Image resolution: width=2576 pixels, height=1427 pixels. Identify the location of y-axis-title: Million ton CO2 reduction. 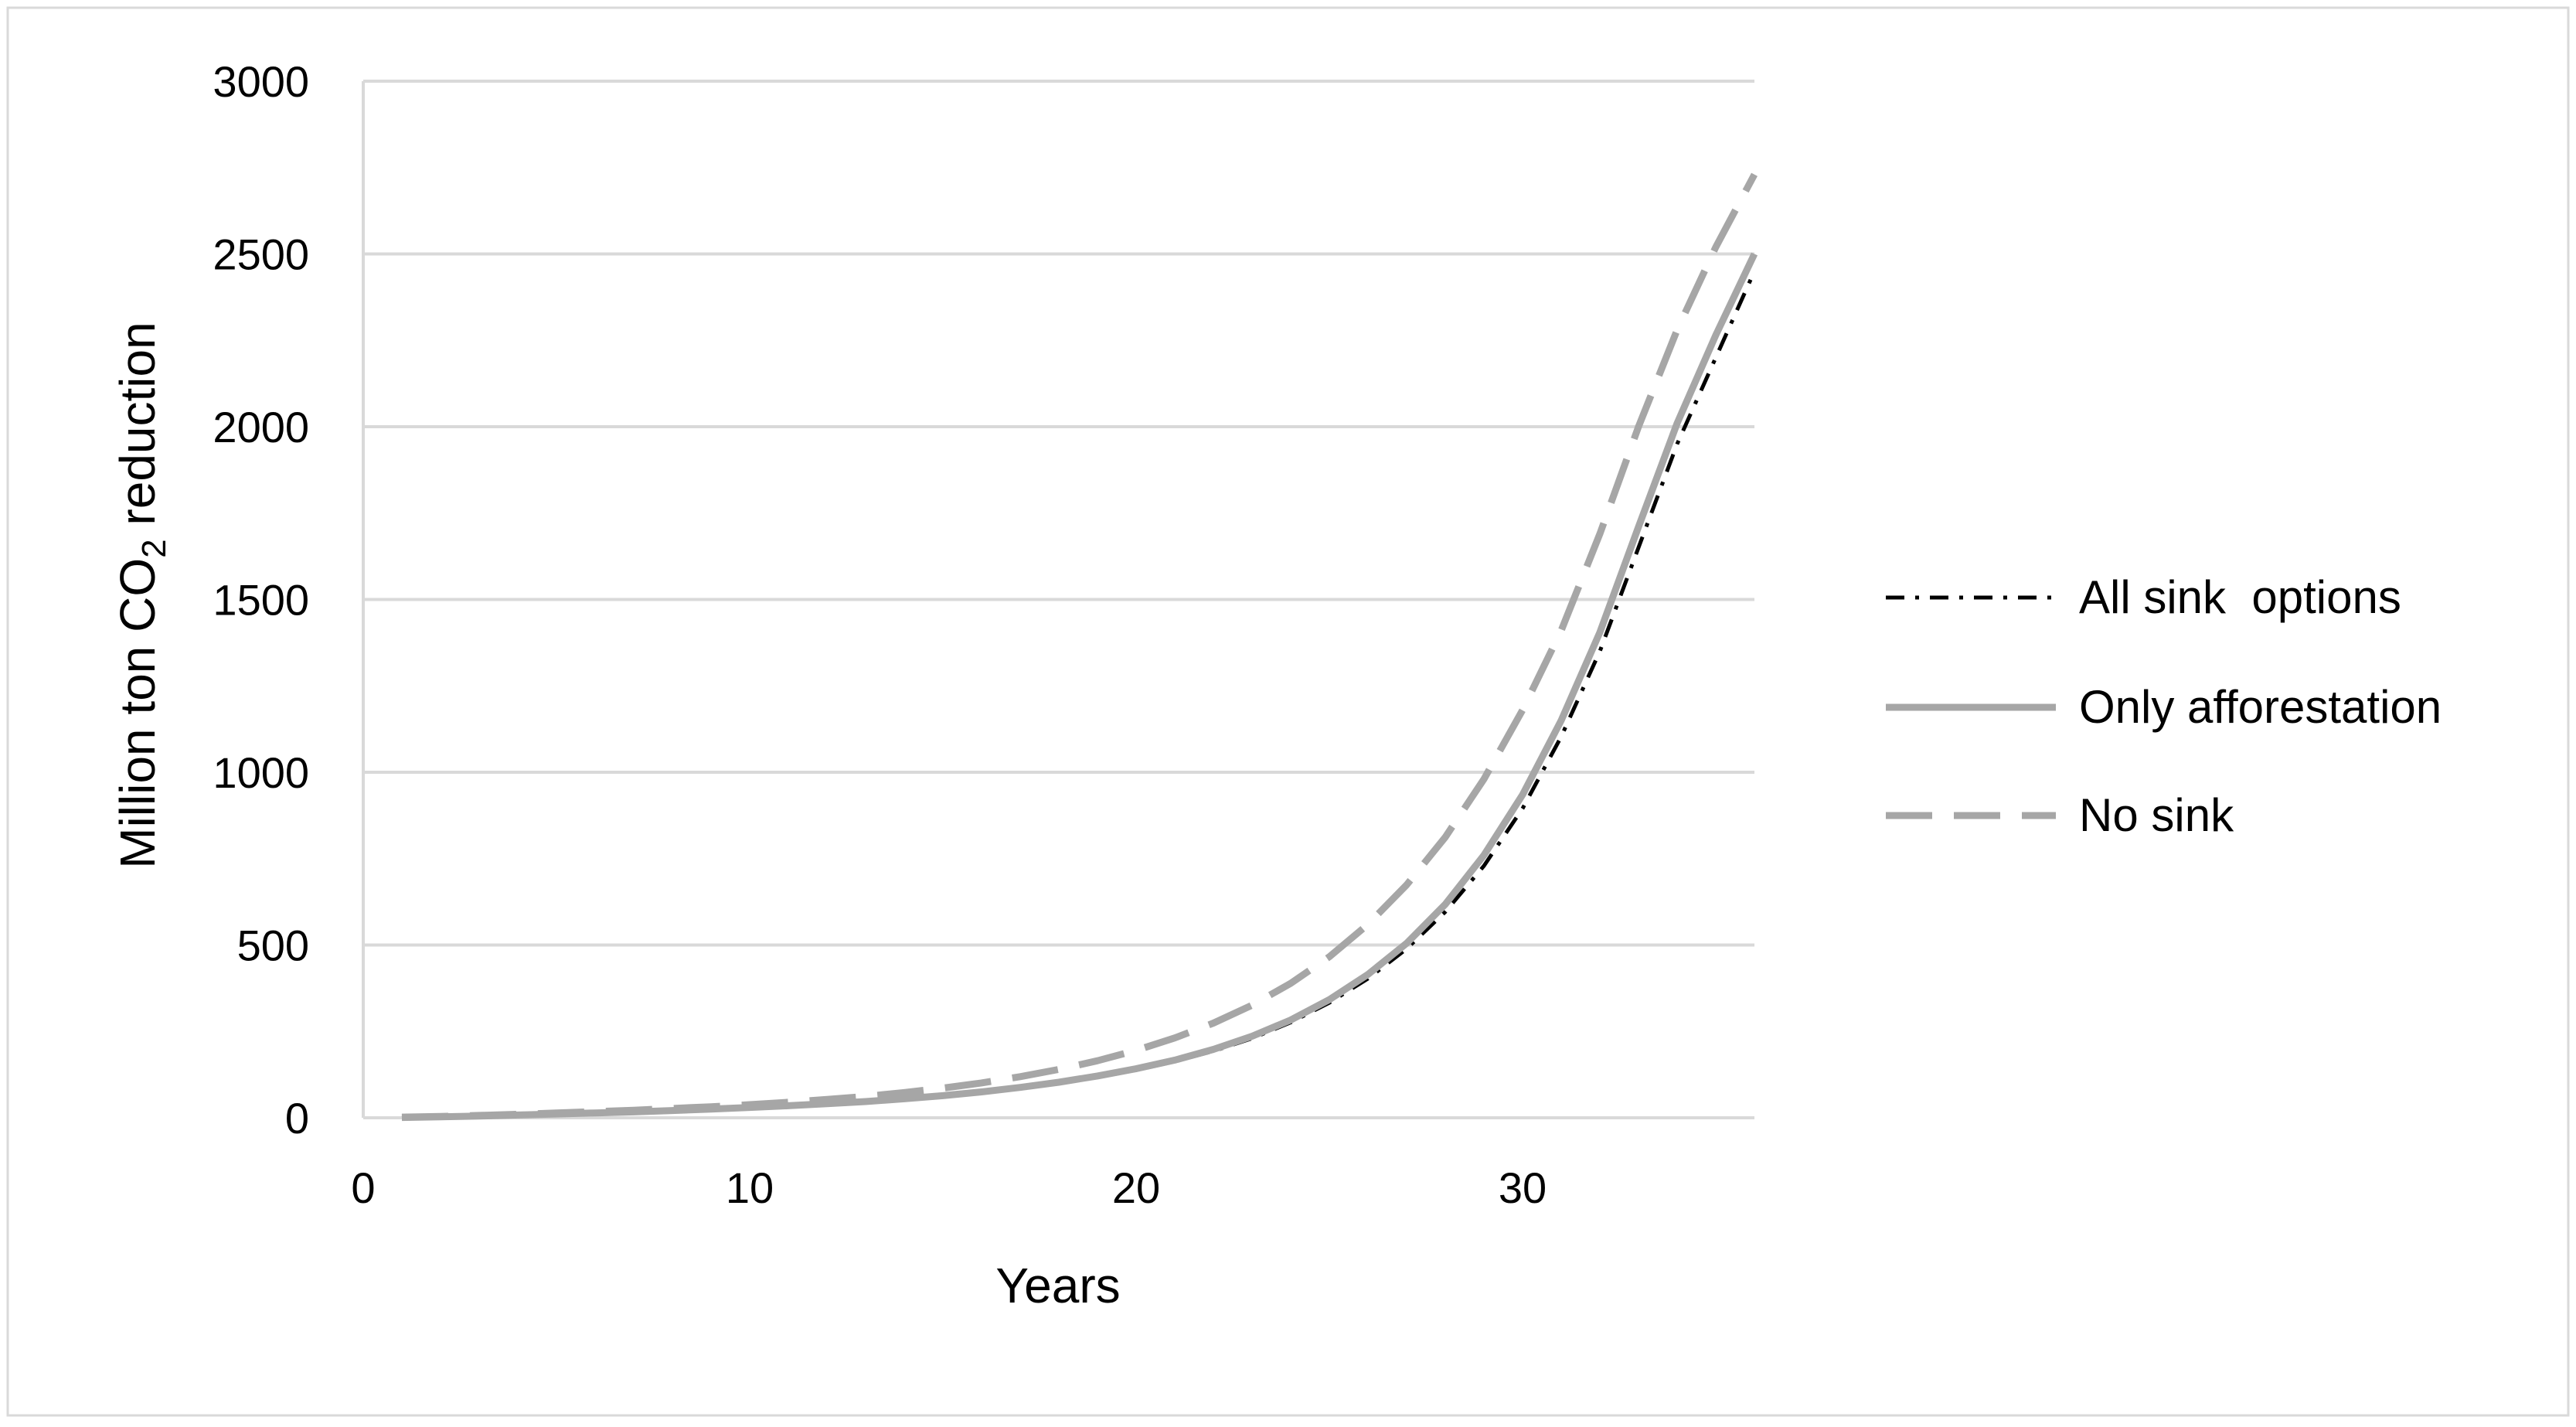
(141, 595).